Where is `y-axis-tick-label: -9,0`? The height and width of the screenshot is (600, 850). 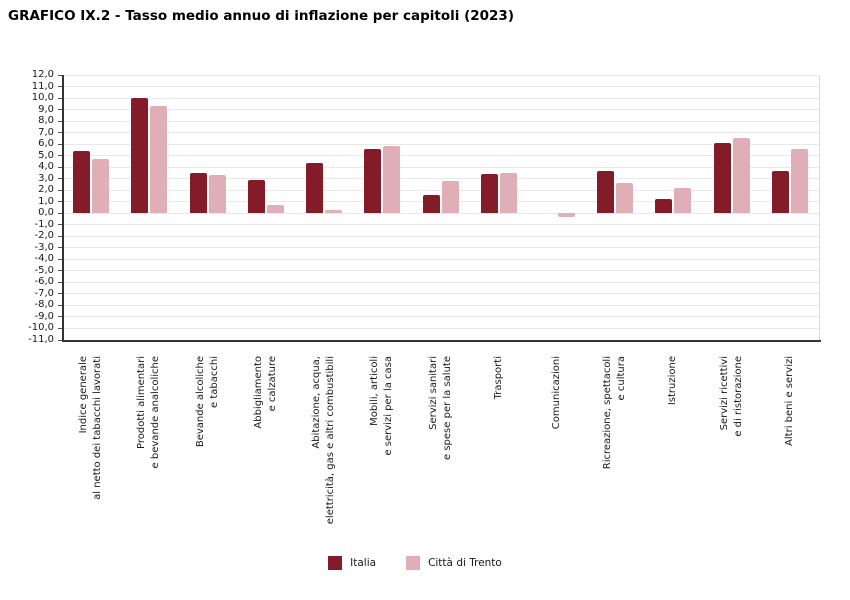
y-axis-tick-label: -9,0 is located at coordinates (44, 316).